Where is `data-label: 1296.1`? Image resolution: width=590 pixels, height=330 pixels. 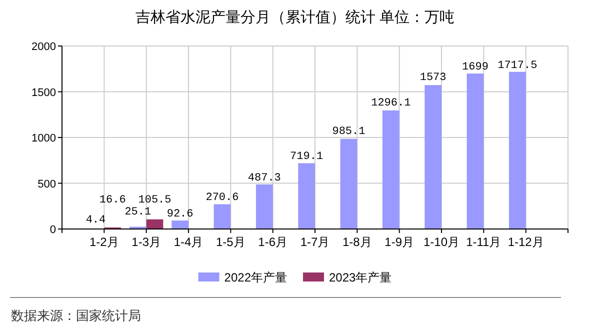
data-label: 1296.1 is located at coordinates (391, 103).